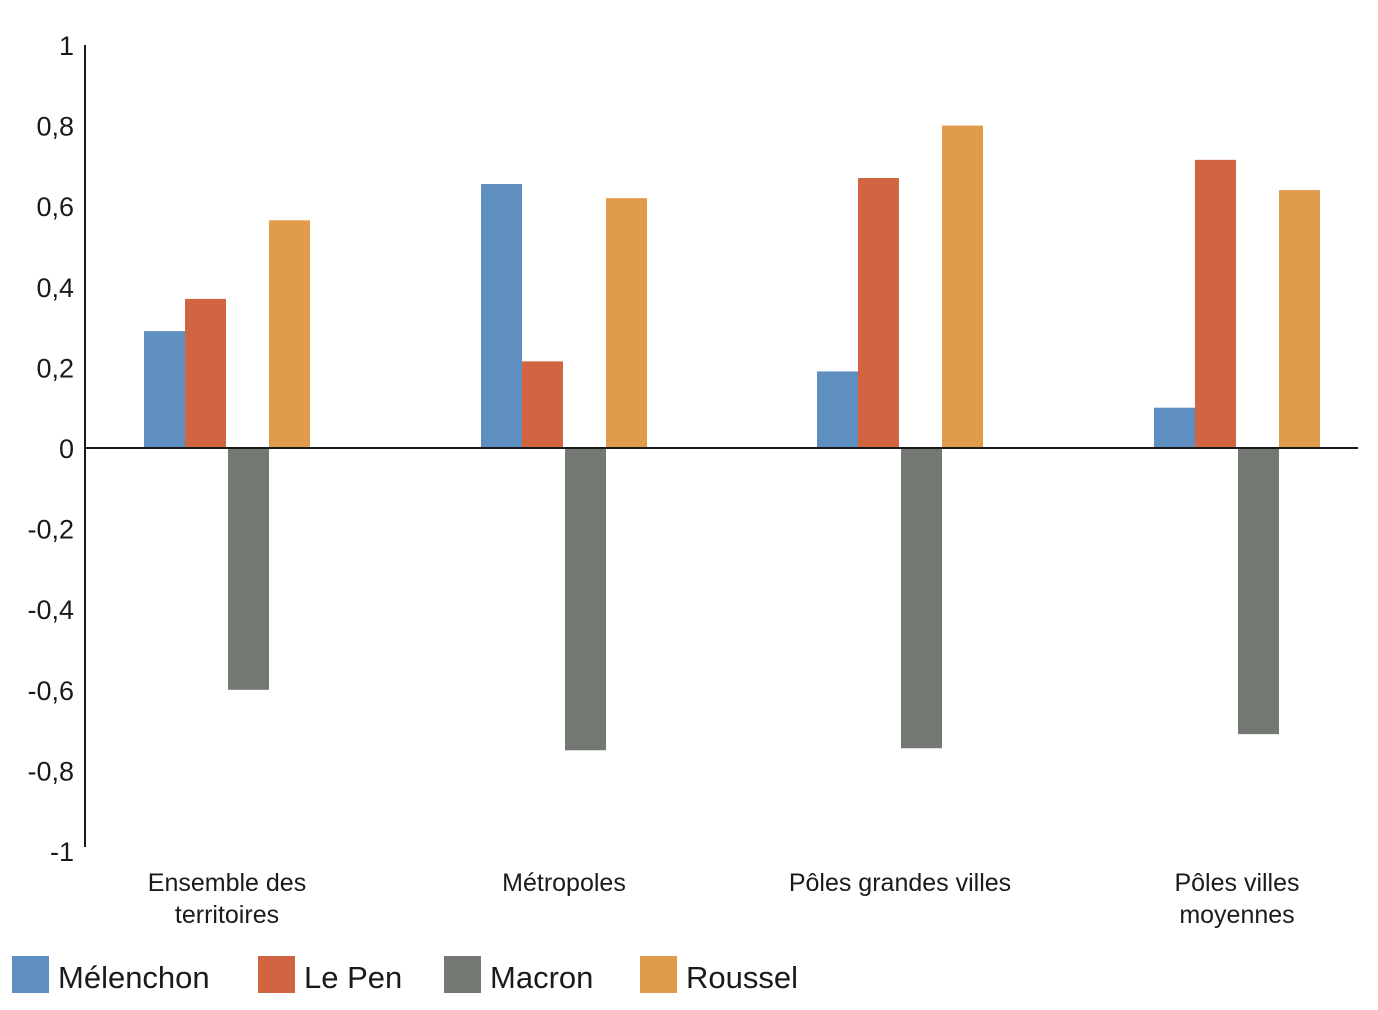 This screenshot has width=1378, height=1010. I want to click on y-tick-label: 0,6, so click(55, 207).